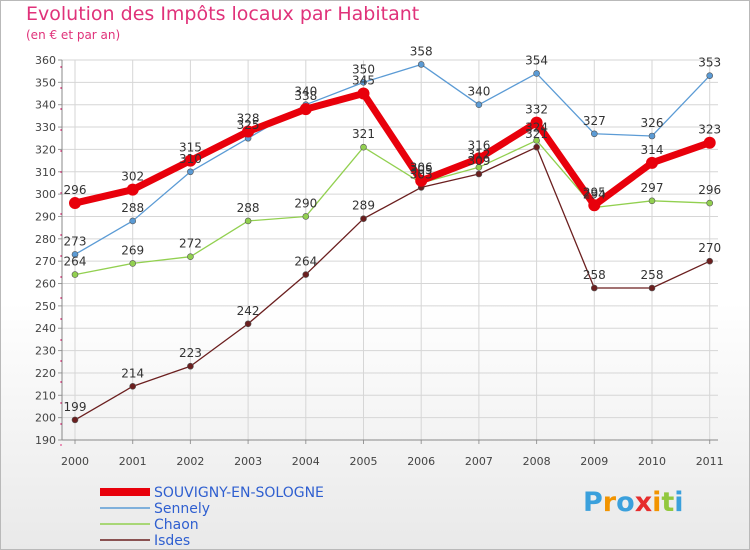  I want to click on data-label: 325, so click(248, 125).